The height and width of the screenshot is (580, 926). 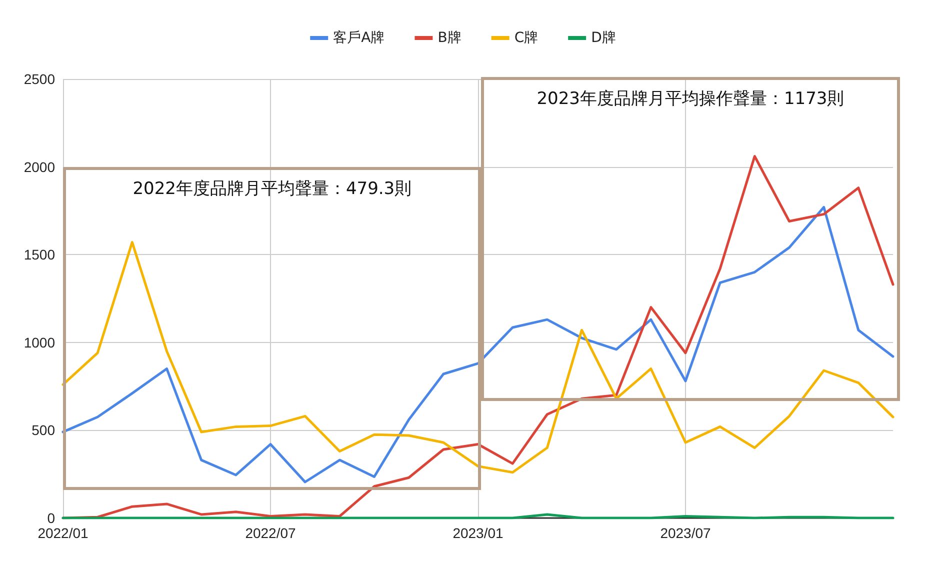 What do you see at coordinates (63, 533) in the screenshot?
I see `x-tick-label: 2022/01` at bounding box center [63, 533].